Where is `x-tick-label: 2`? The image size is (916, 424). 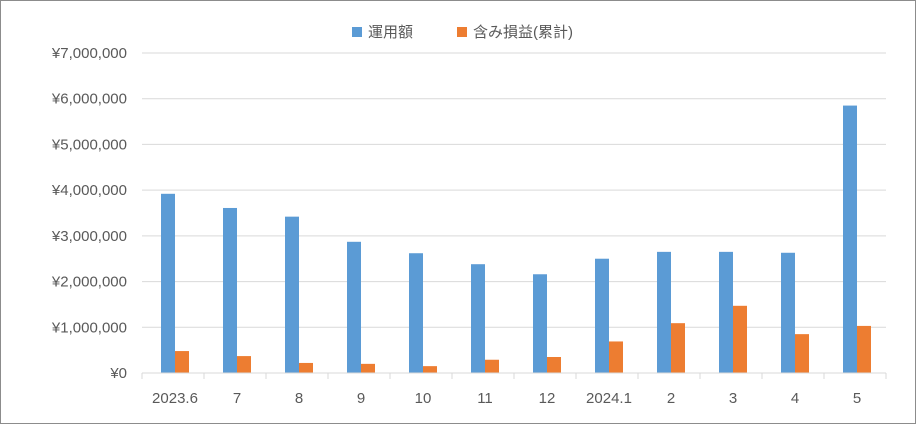 x-tick-label: 2 is located at coordinates (671, 398).